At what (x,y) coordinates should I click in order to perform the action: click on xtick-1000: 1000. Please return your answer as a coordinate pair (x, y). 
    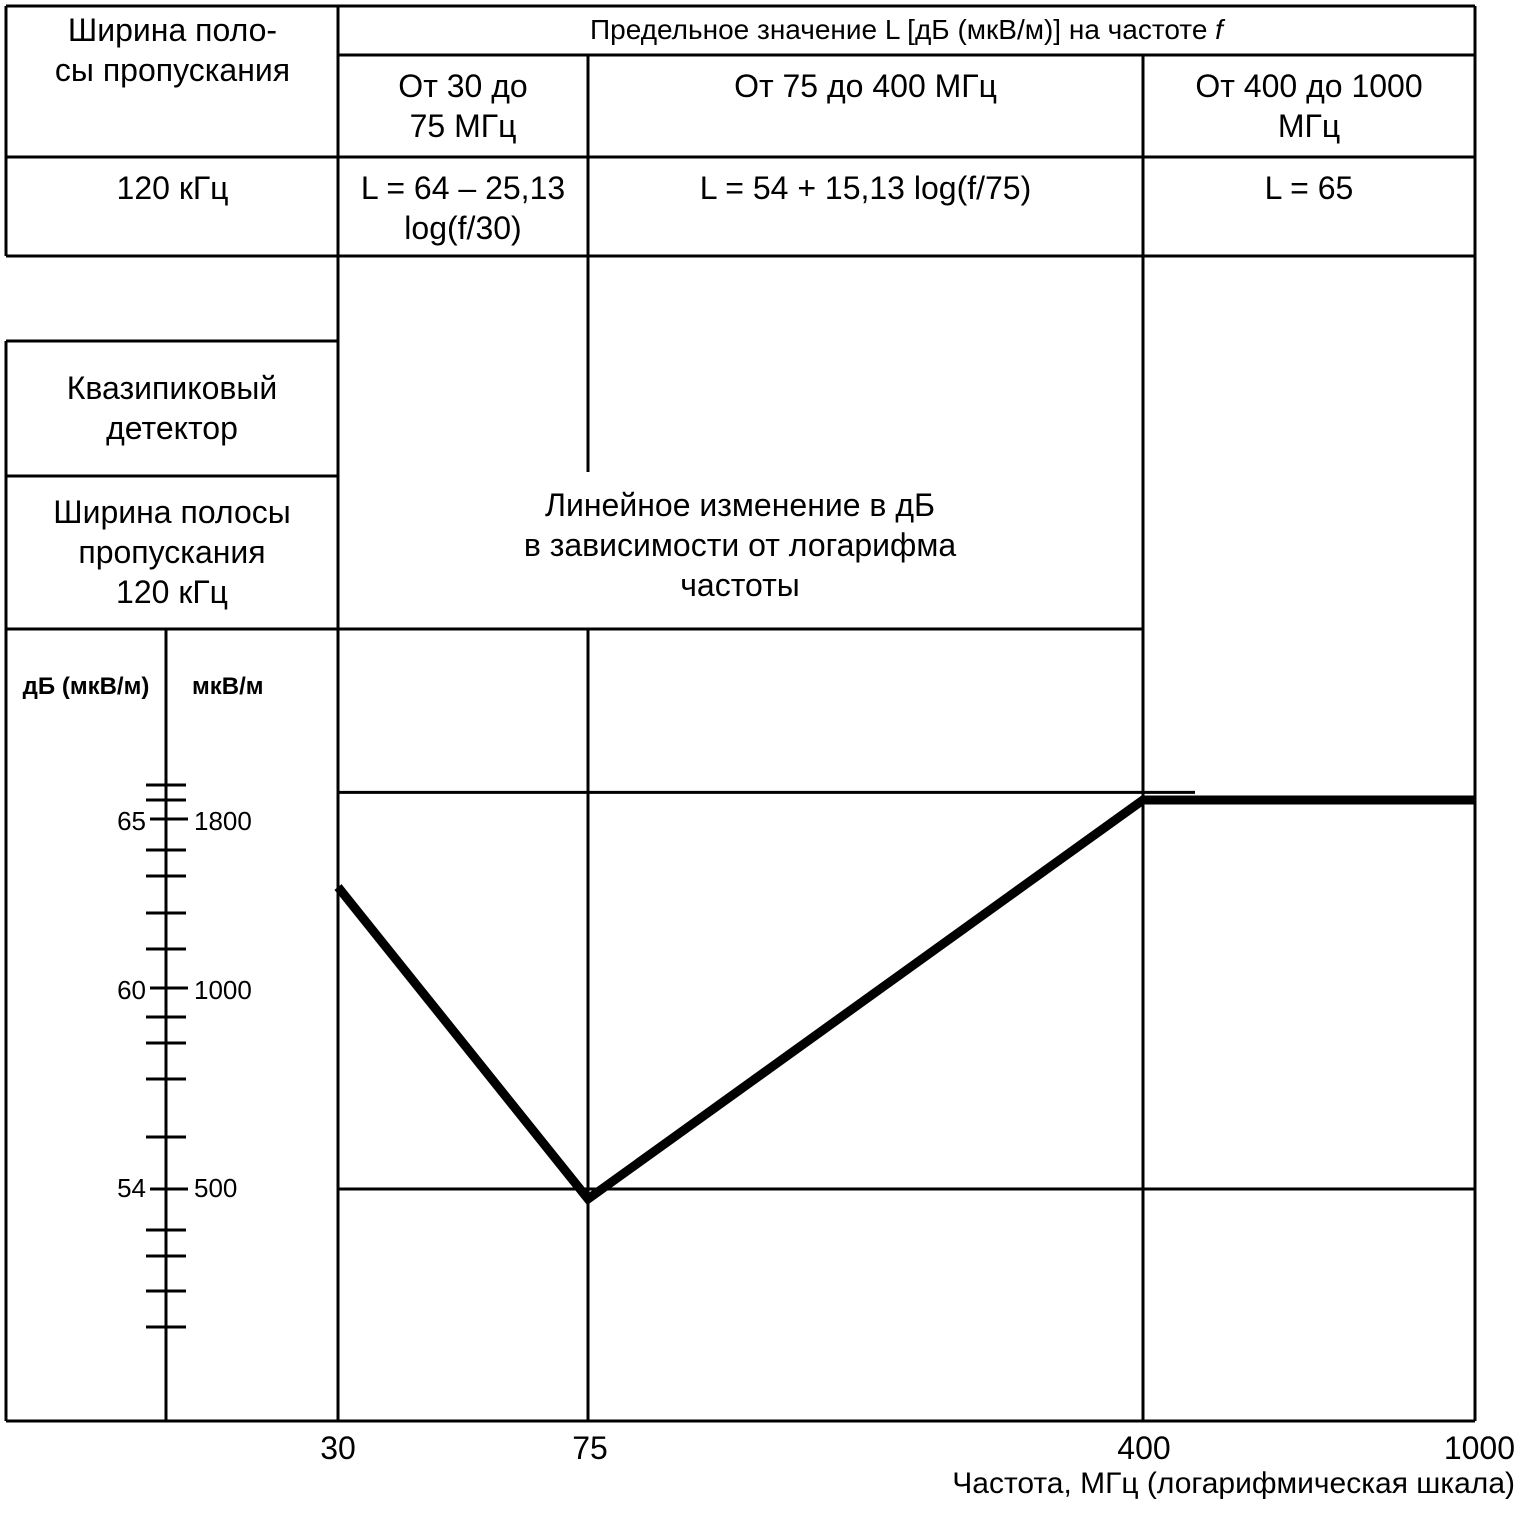
    Looking at the image, I should click on (1460, 1448).